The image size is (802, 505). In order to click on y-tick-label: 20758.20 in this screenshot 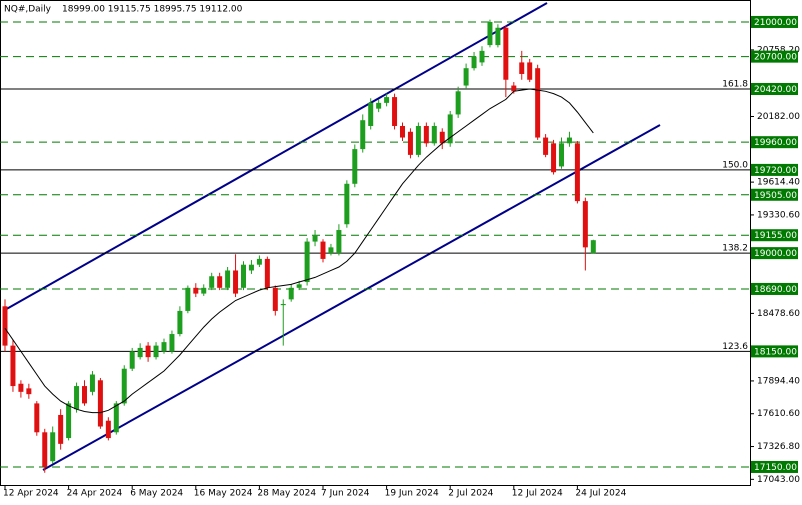, I will do `click(778, 50)`.